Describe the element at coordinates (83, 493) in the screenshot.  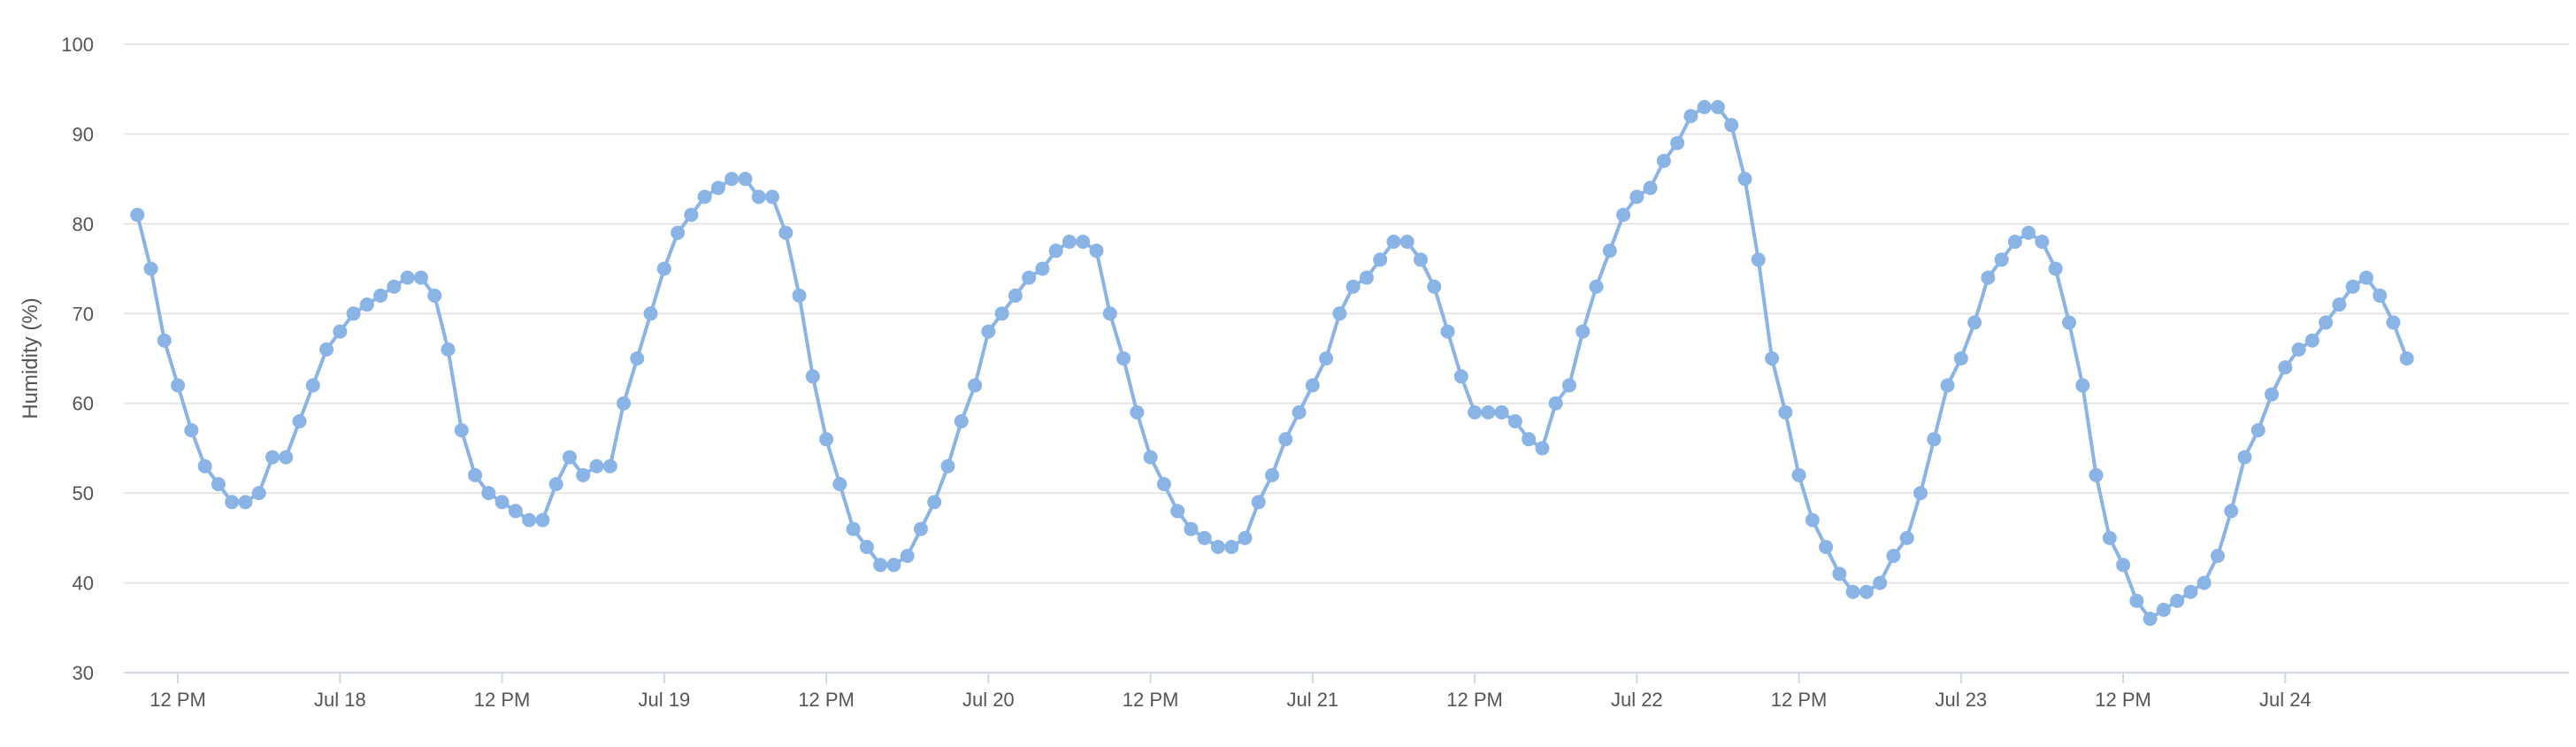
I see `y-tick-label: 50` at that location.